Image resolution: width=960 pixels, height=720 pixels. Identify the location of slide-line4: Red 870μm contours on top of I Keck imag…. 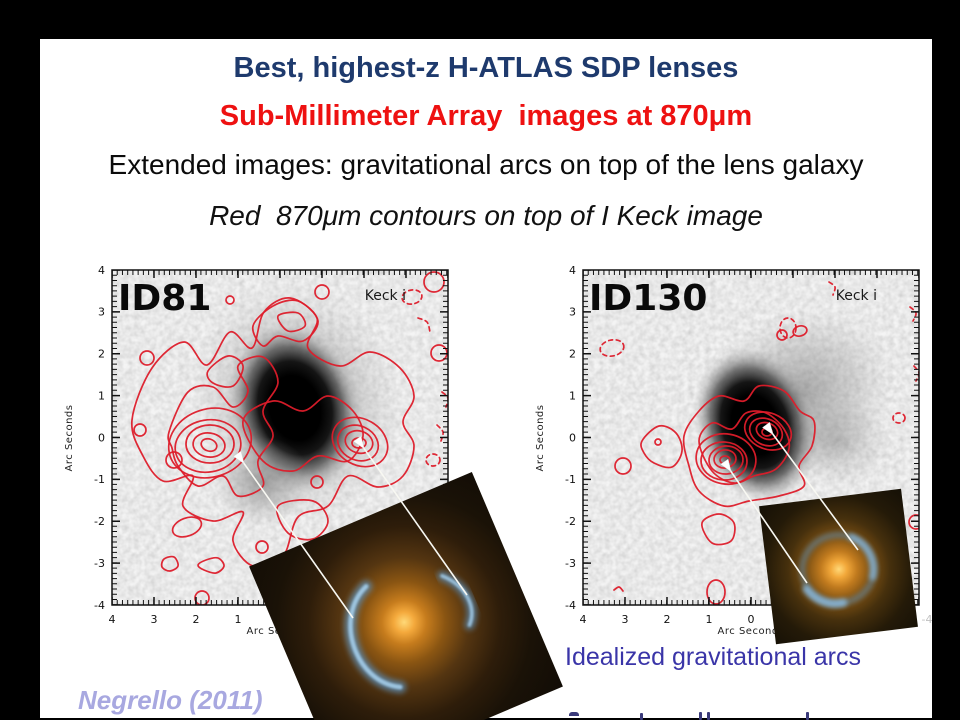
(486, 215).